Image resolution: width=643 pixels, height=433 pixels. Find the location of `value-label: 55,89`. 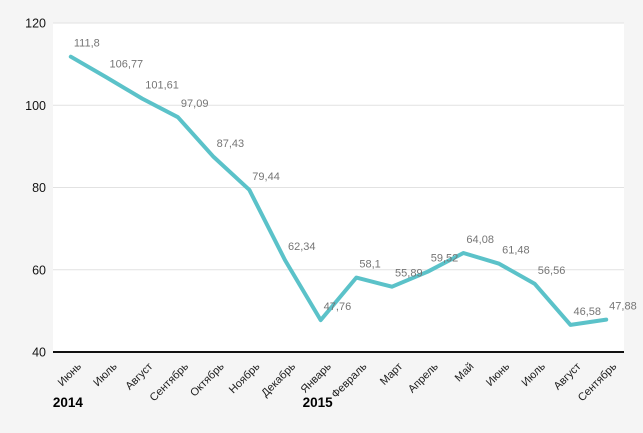

value-label: 55,89 is located at coordinates (409, 274).